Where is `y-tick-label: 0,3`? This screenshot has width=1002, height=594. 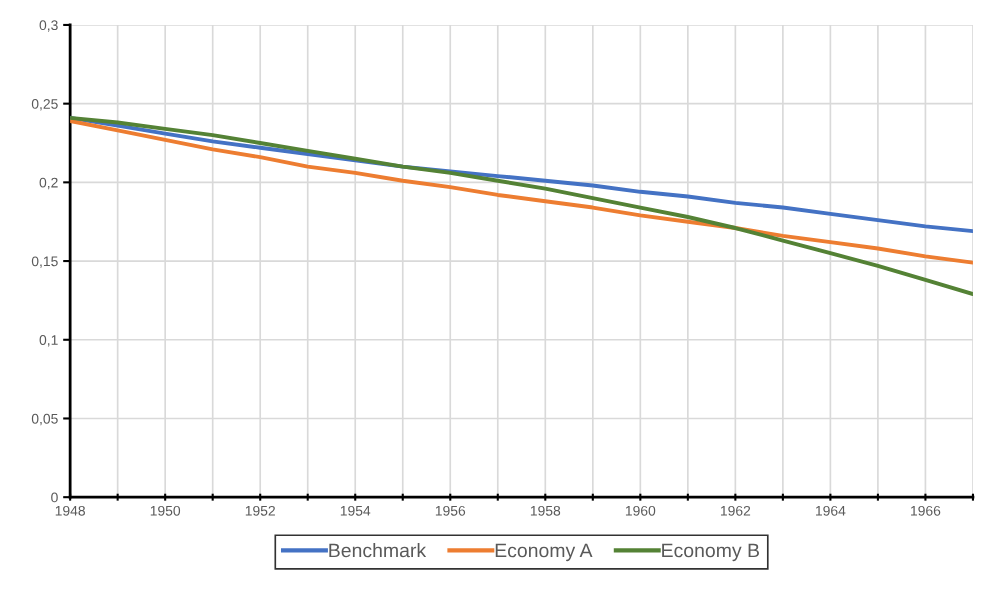
y-tick-label: 0,3 is located at coordinates (48, 26).